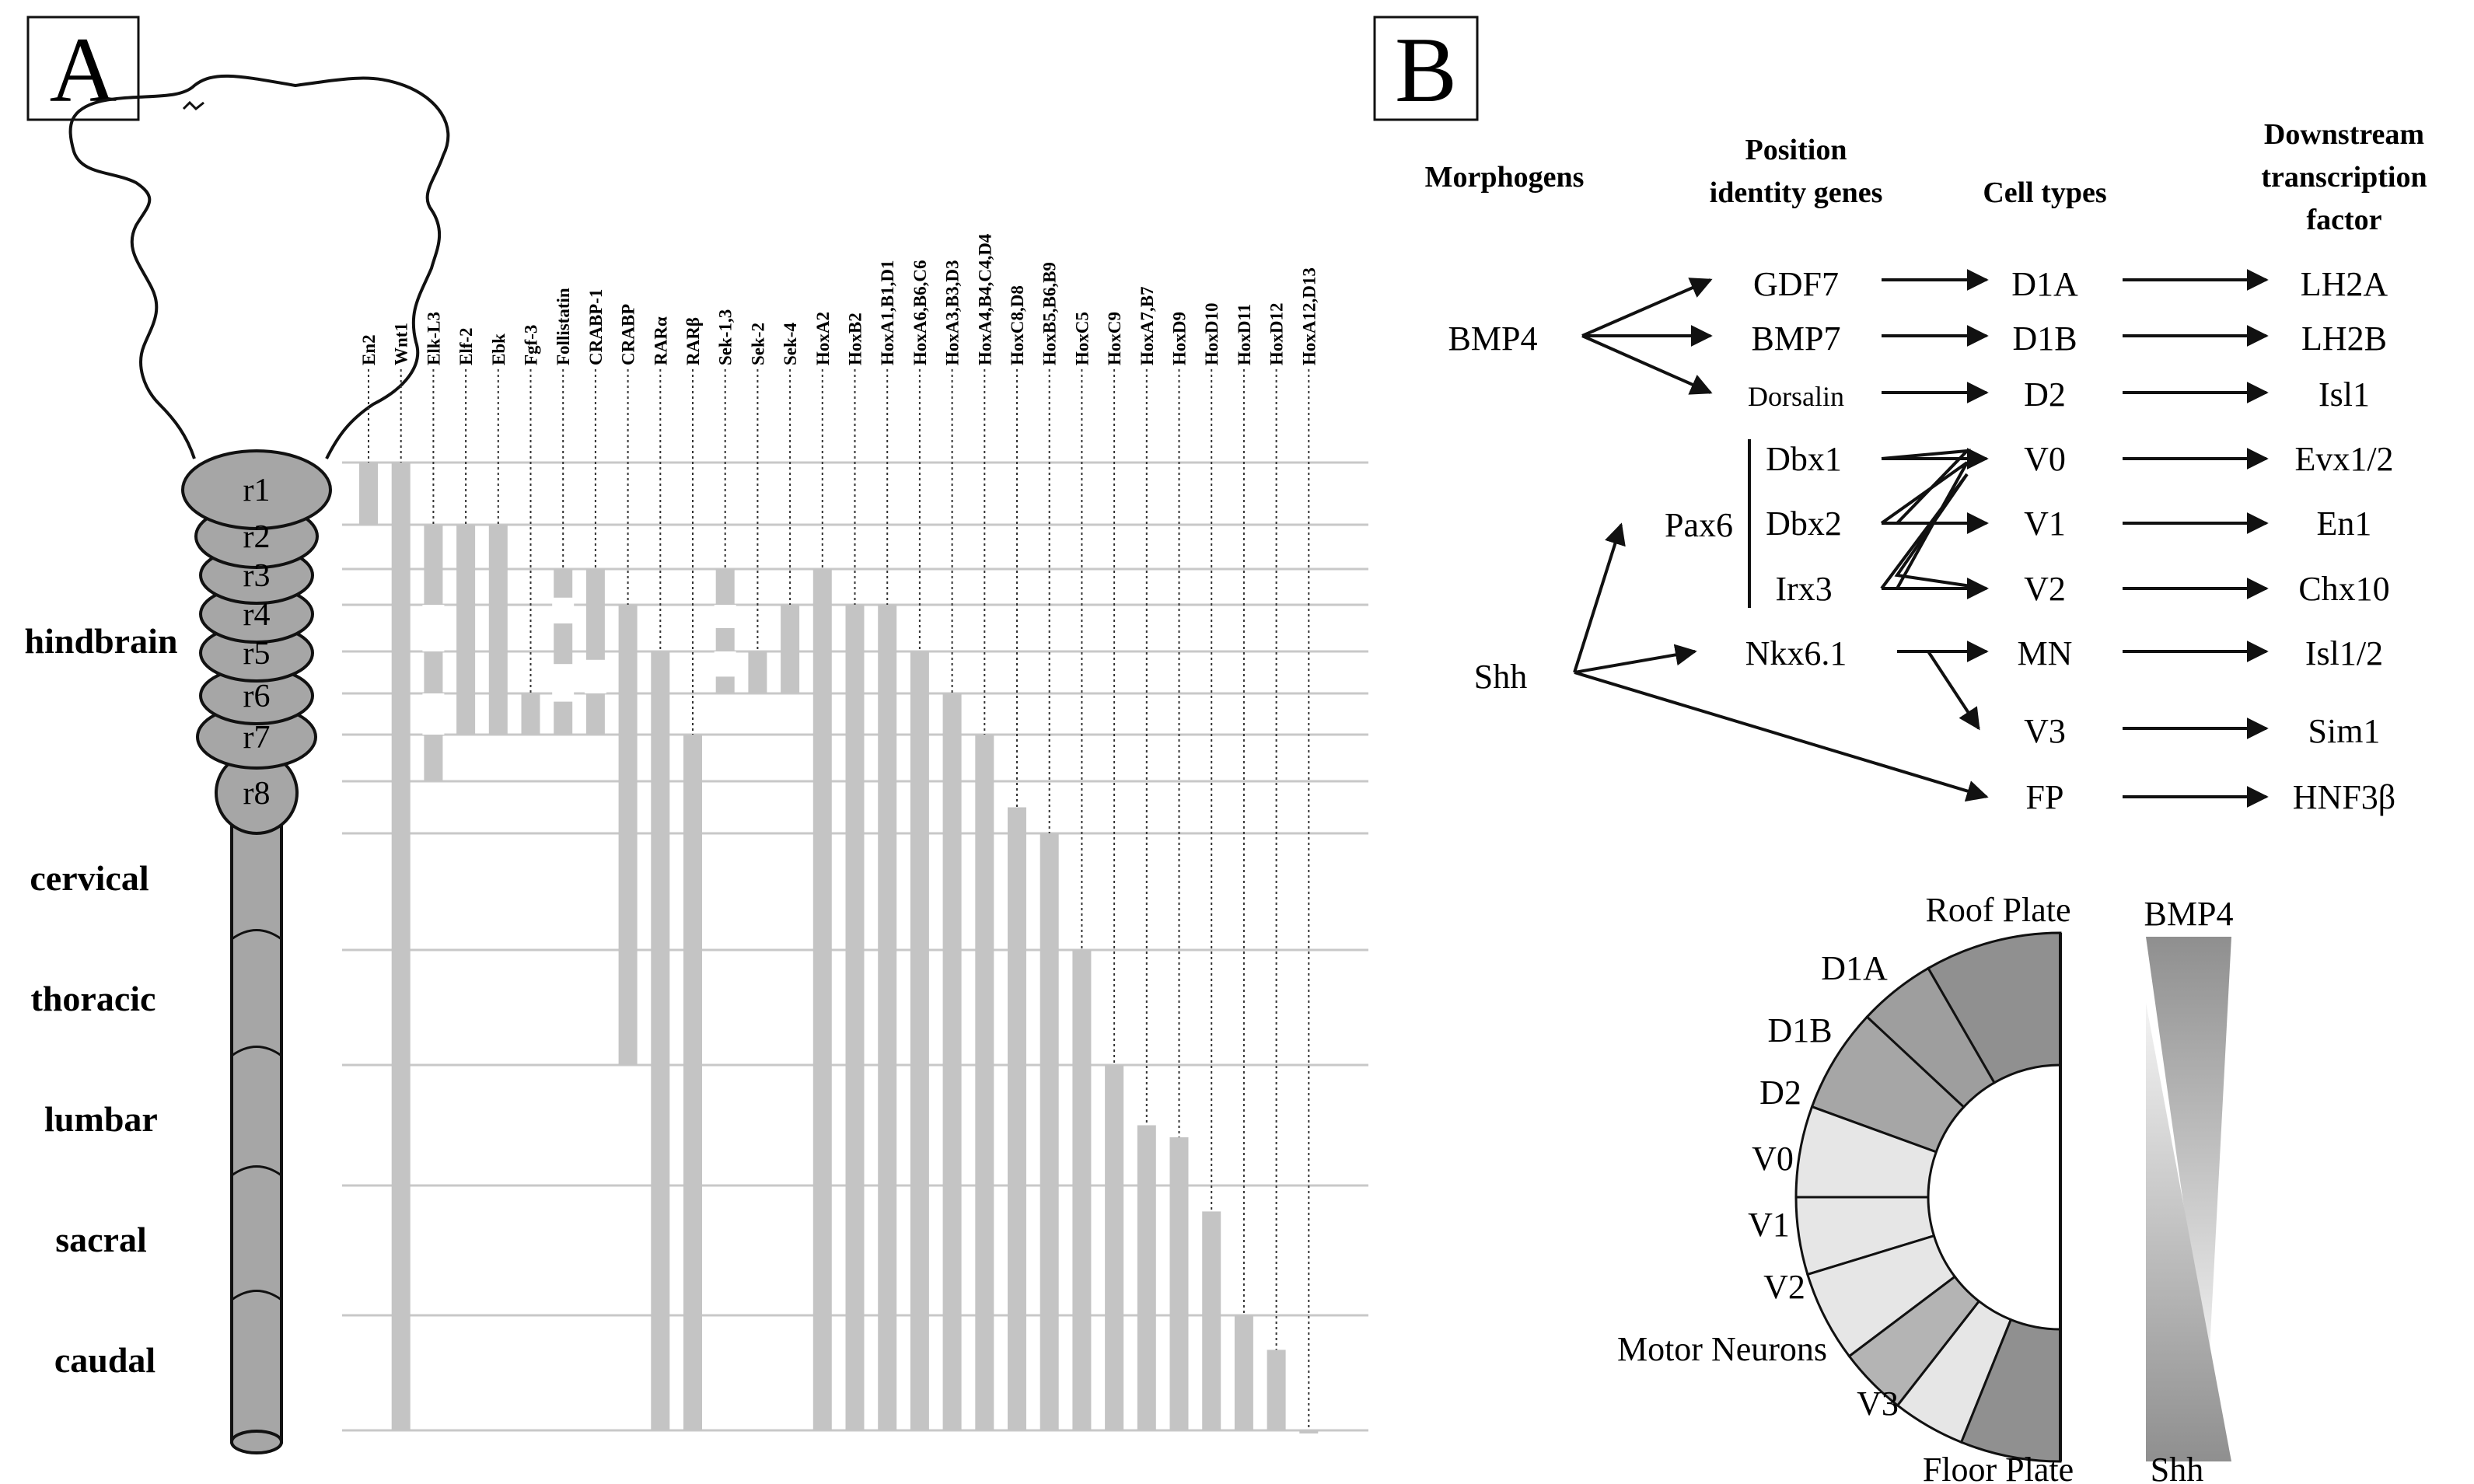 The width and height of the screenshot is (2474, 1484). I want to click on header-position-line2: identity genes, so click(1796, 192).